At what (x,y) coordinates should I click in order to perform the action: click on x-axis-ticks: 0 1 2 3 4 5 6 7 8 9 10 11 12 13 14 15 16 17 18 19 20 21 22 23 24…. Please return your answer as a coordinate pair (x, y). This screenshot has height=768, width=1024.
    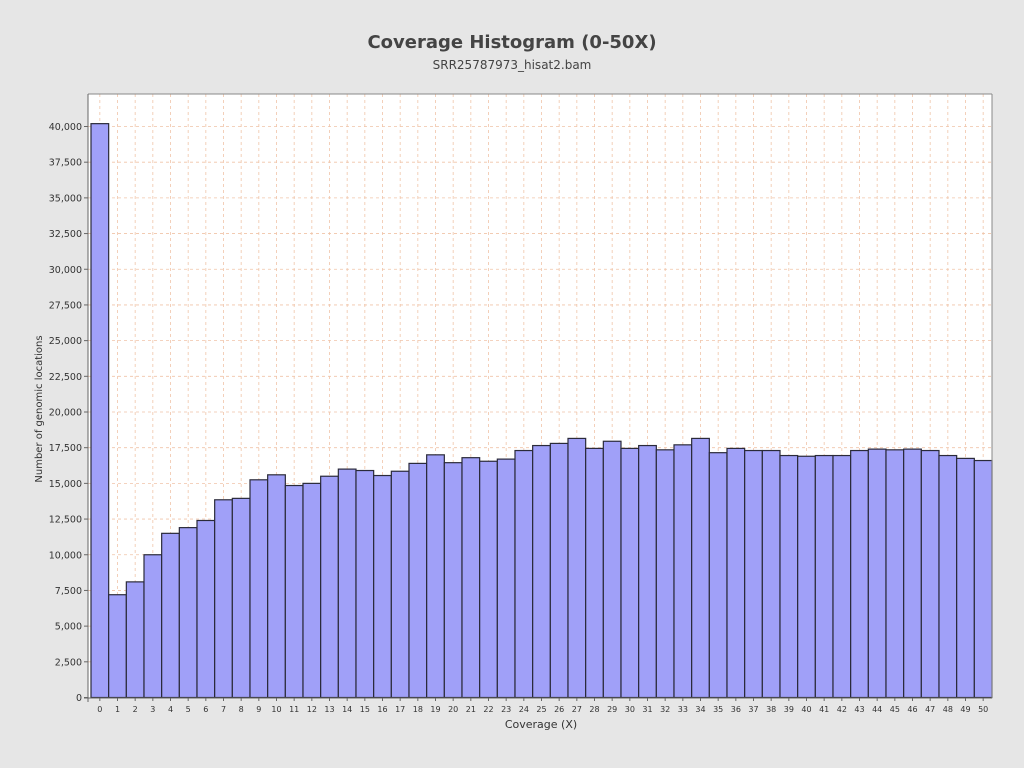
    Looking at the image, I should click on (542, 706).